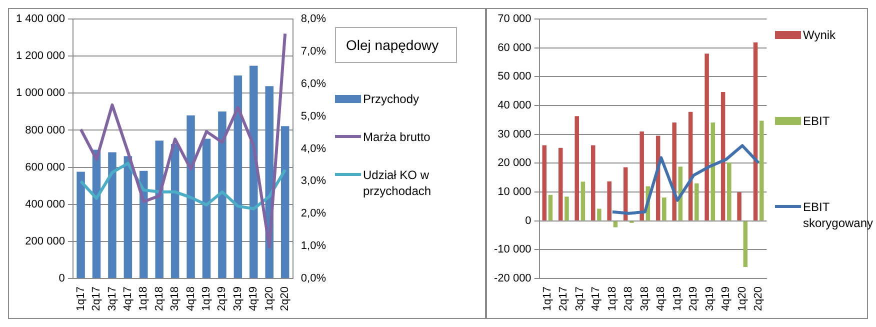 This screenshot has height=327, width=876. Describe the element at coordinates (513, 250) in the screenshot. I see `y-tick-label: -10 000` at that location.